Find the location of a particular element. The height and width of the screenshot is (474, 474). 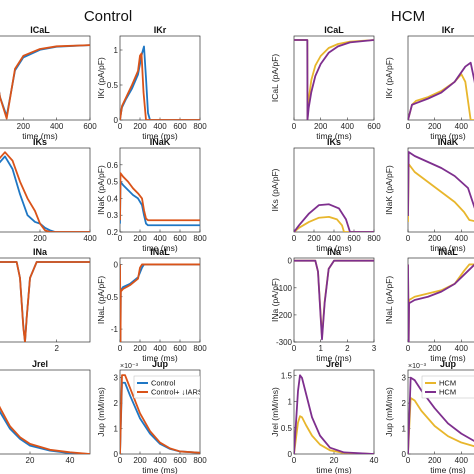

panel-c-iks: IKs 200 400 is located at coordinates (48, 190).